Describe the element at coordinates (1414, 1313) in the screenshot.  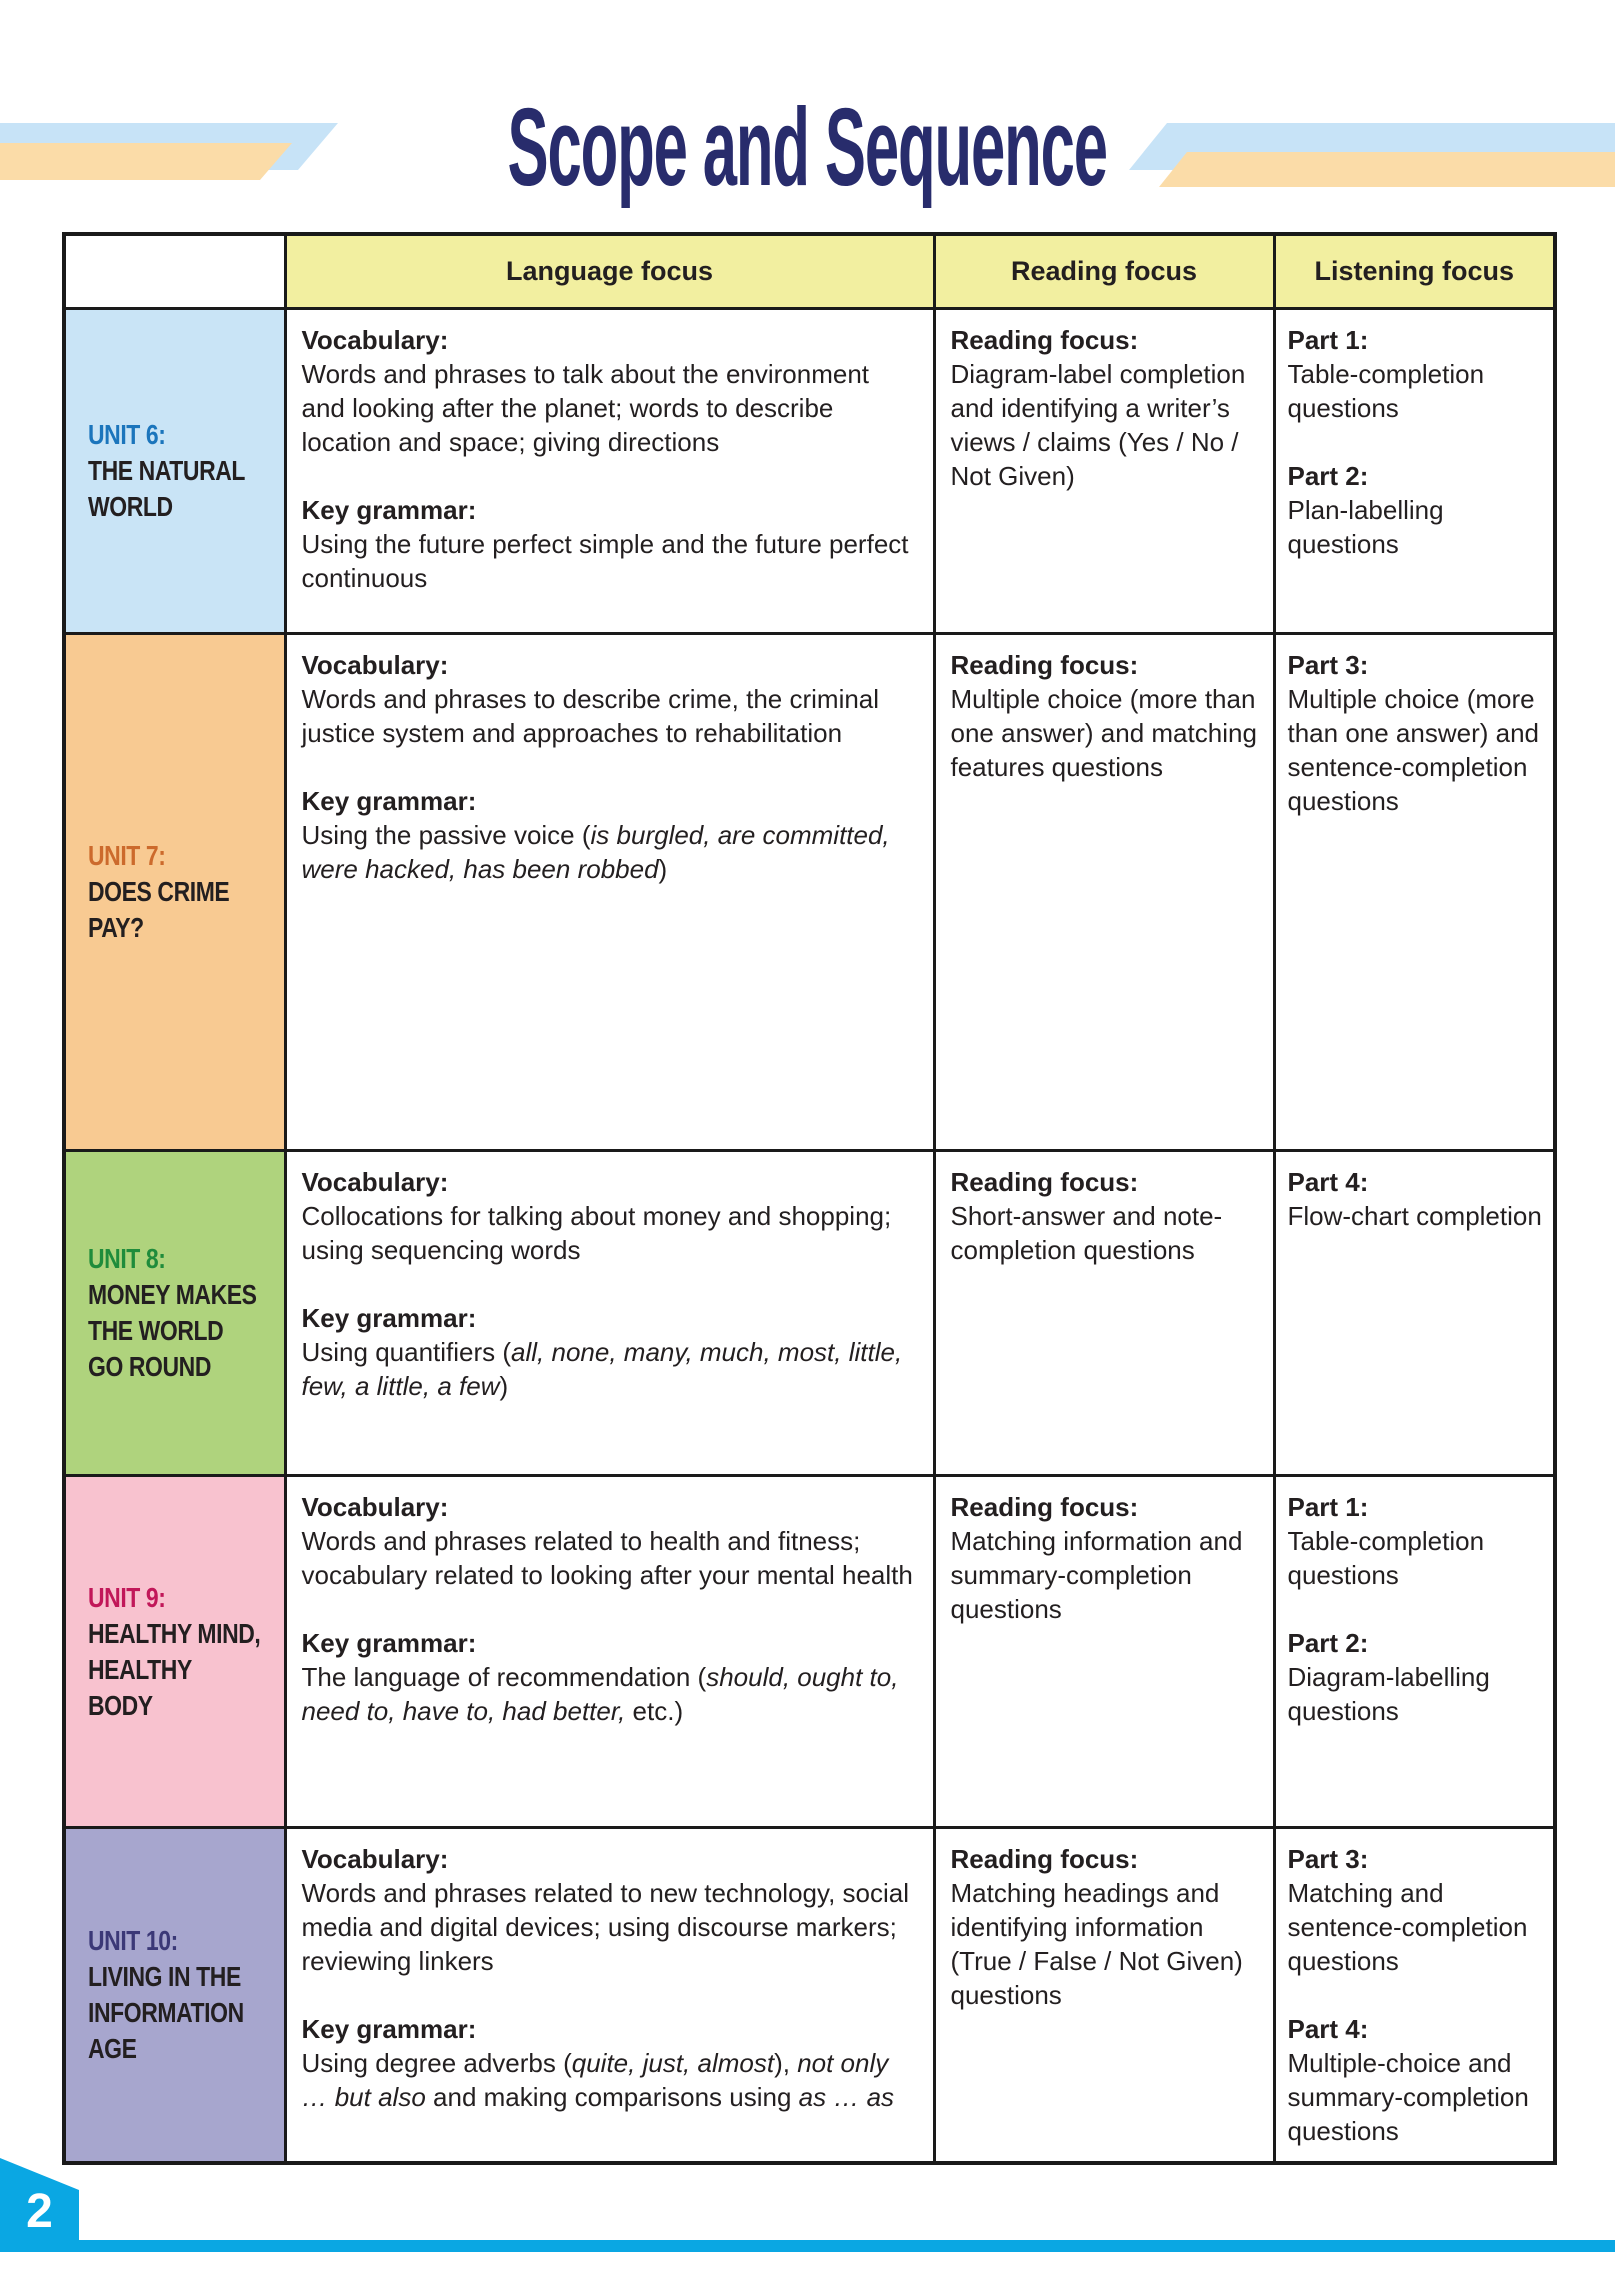
I see `unit-8-listening-focus-cell: Part 4: Flow-chart completion` at that location.